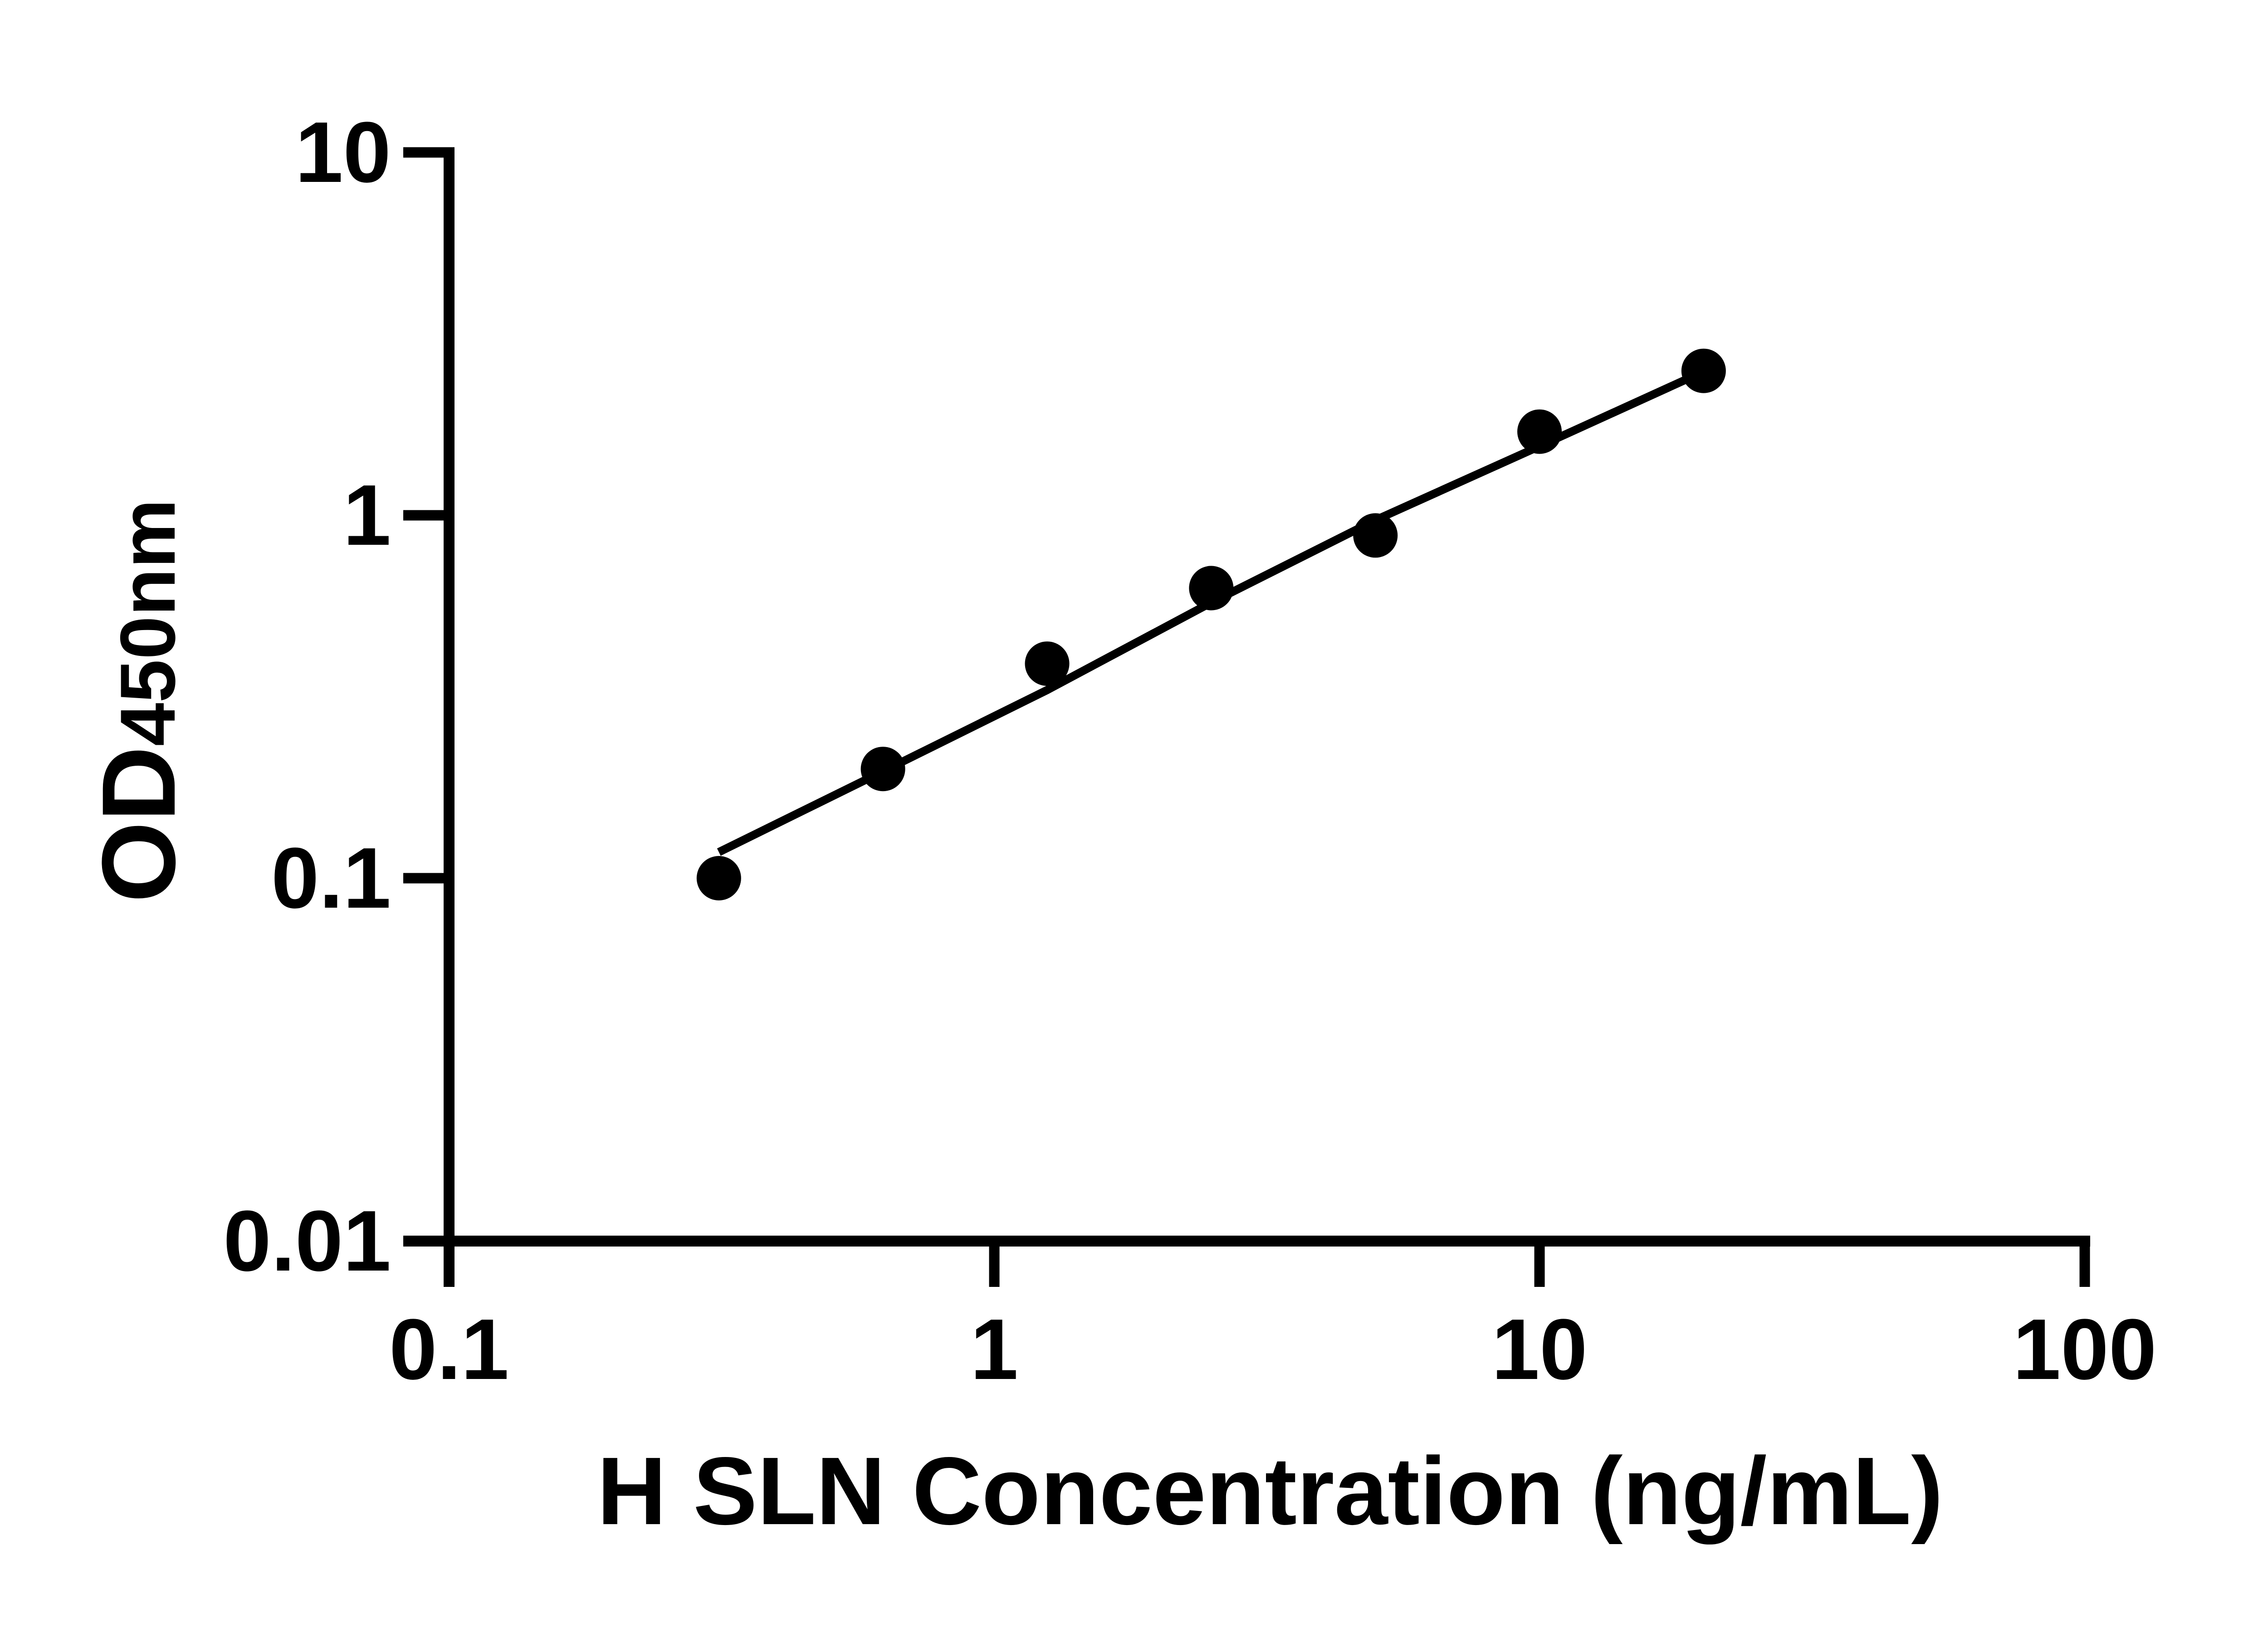 This screenshot has height=1633, width=2268. What do you see at coordinates (343, 152) in the screenshot?
I see `y-tick-label-10: 10` at bounding box center [343, 152].